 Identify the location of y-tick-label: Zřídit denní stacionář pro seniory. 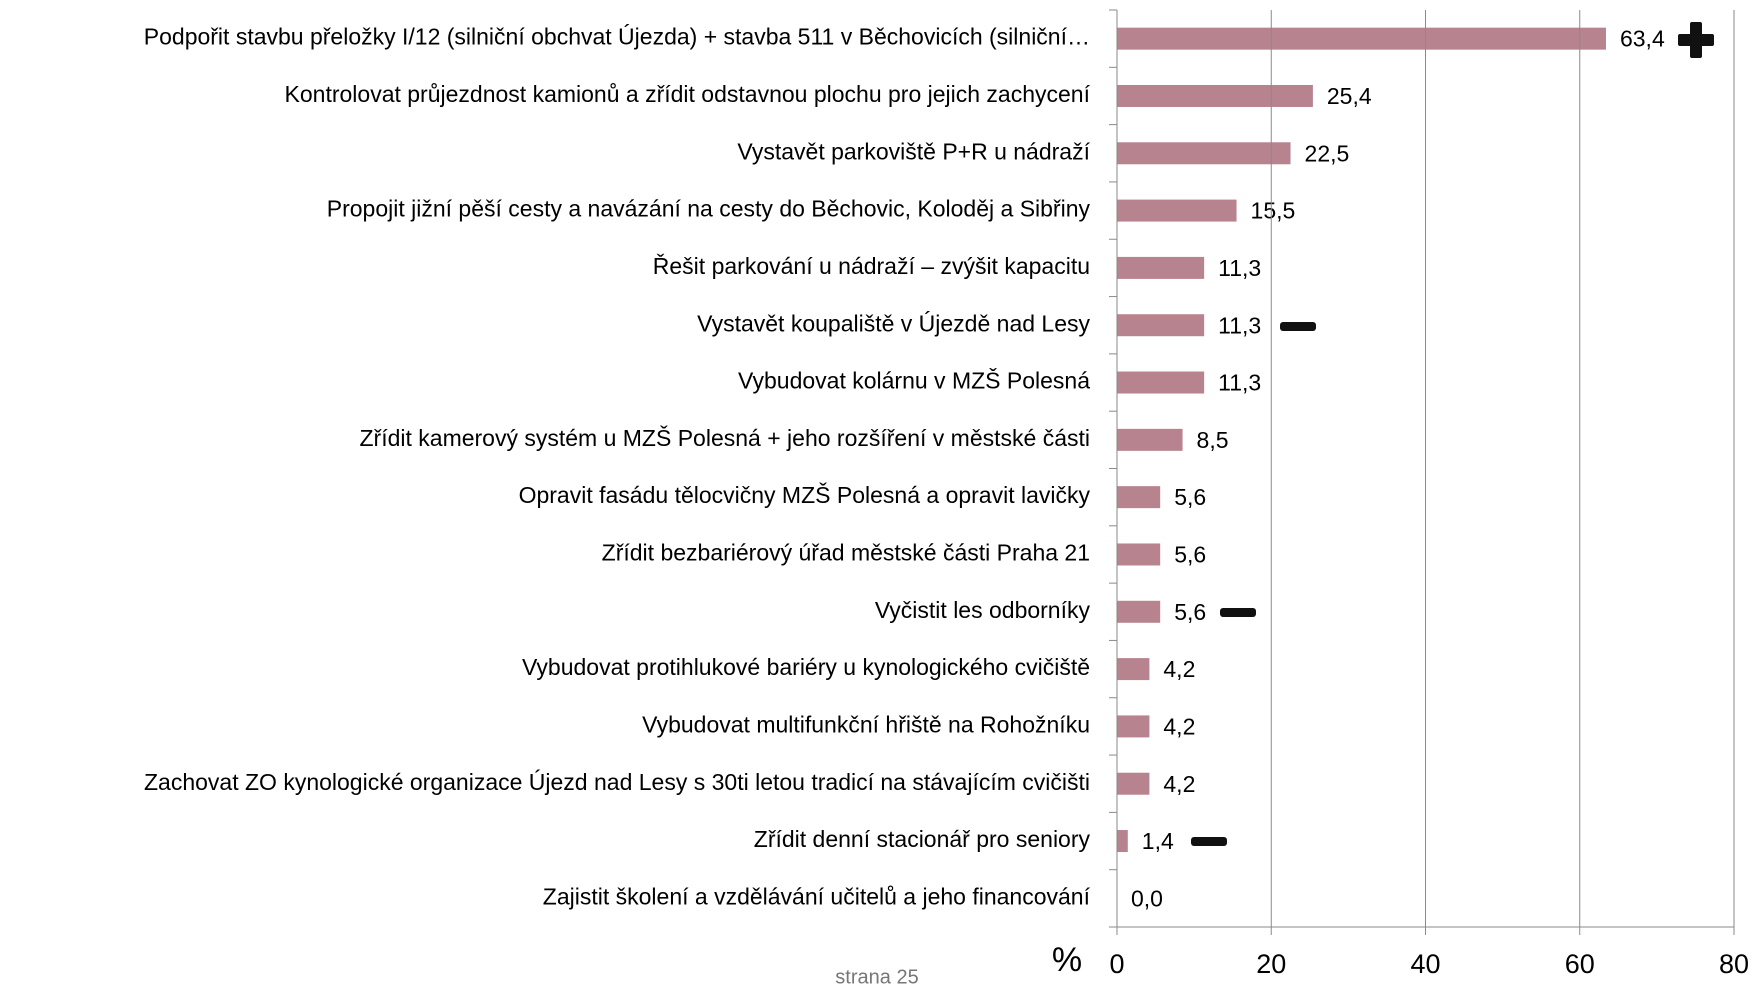
(922, 839).